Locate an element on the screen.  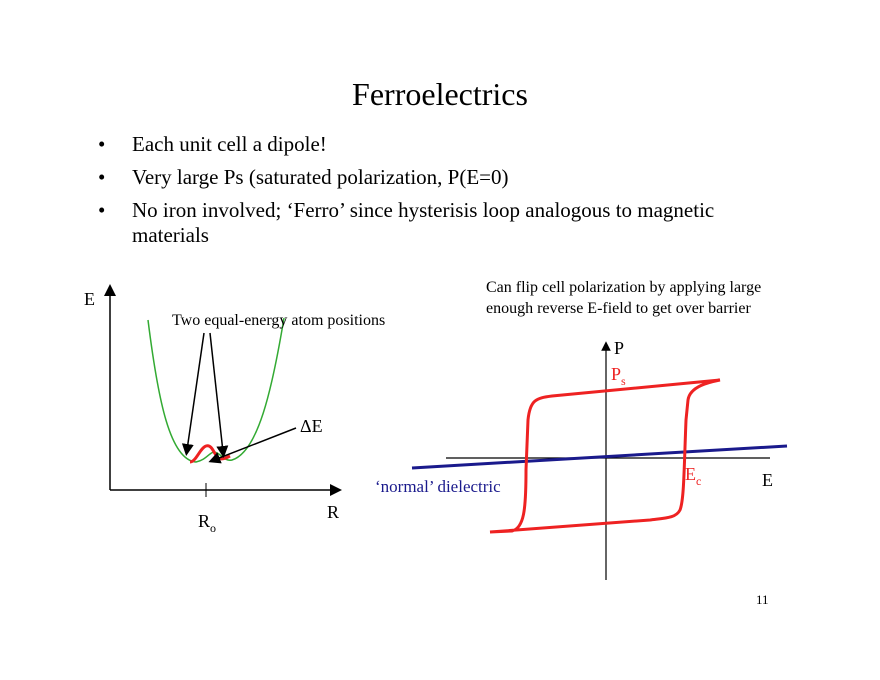
ec-label-main: E is located at coordinates (690, 474).